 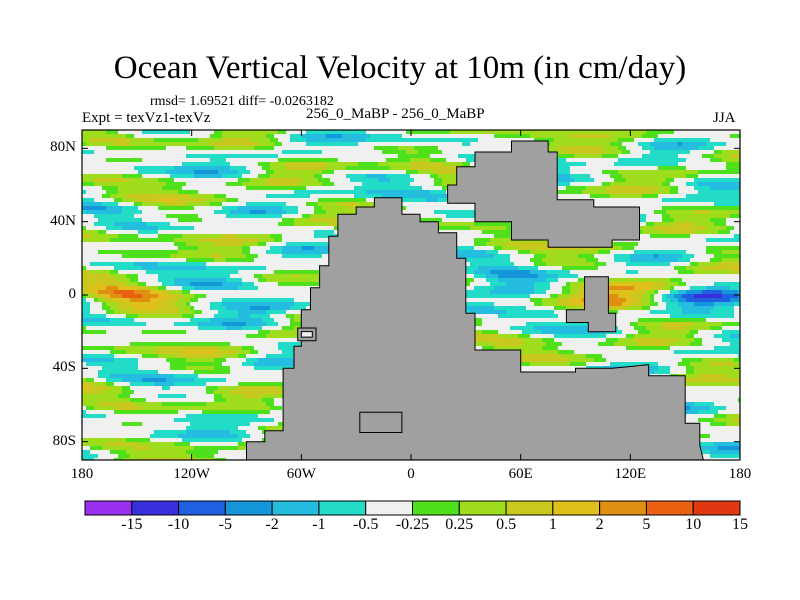 What do you see at coordinates (72, 294) in the screenshot?
I see `y-tick-label: 0` at bounding box center [72, 294].